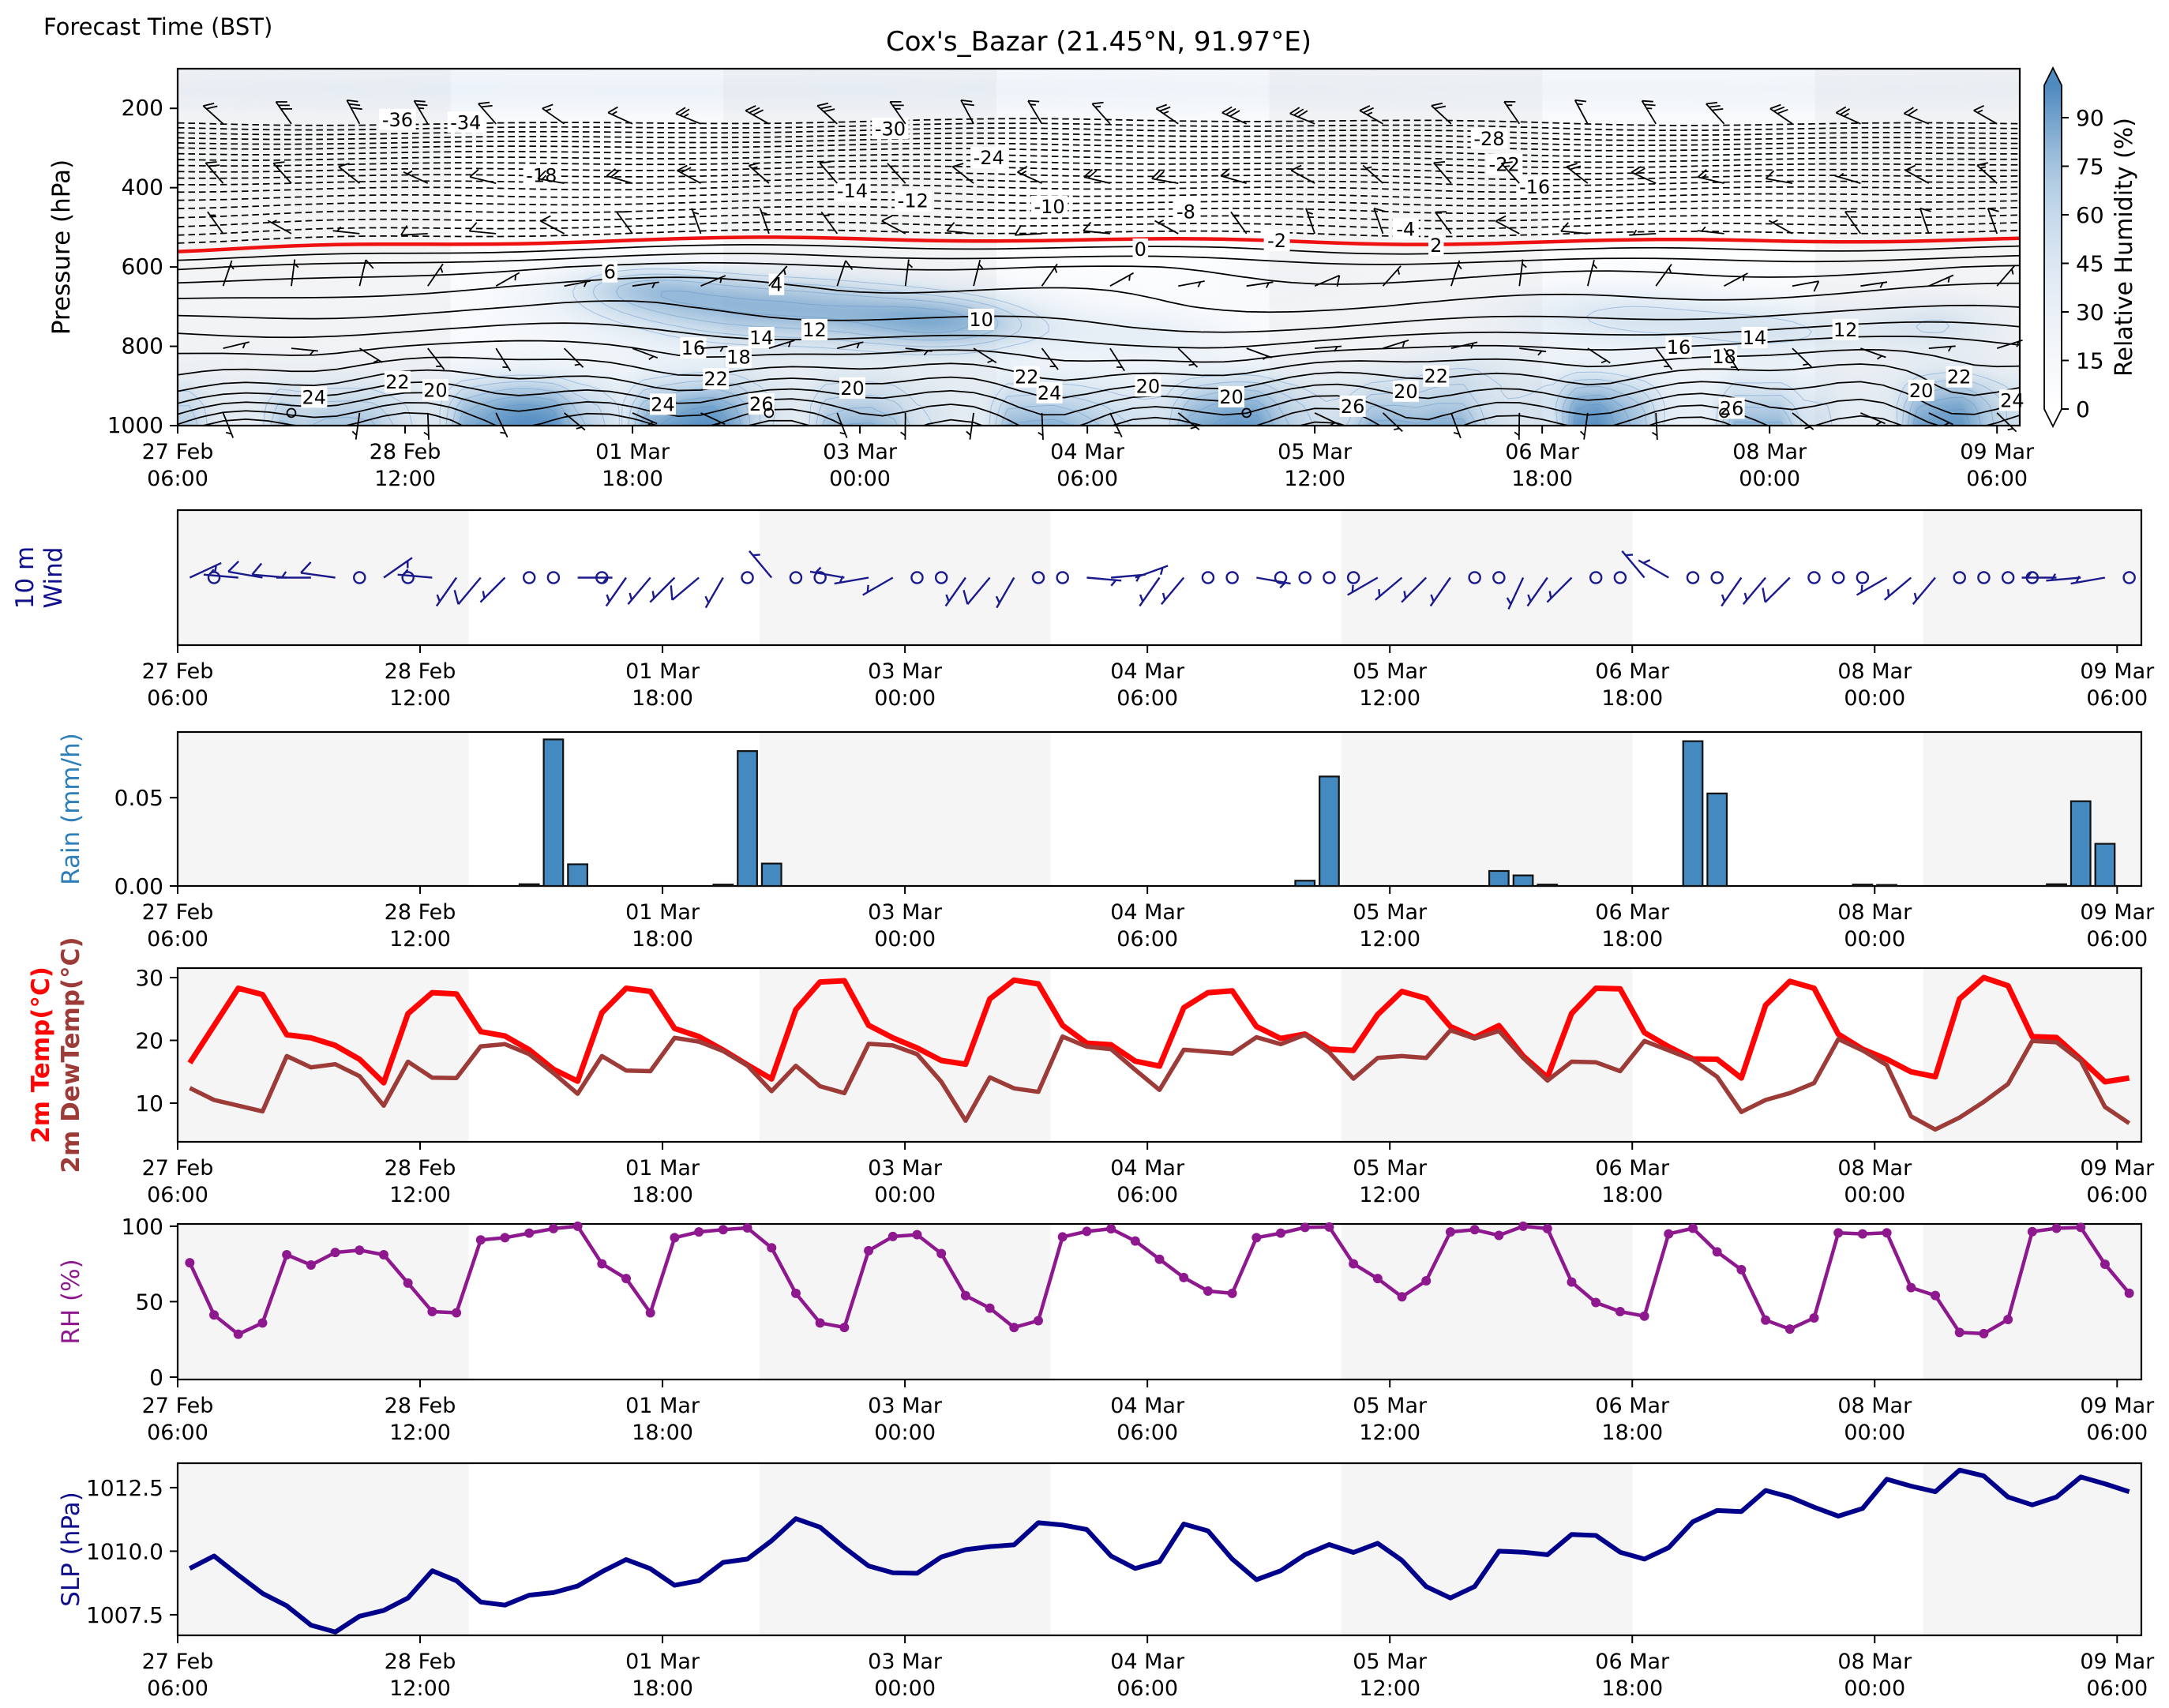  Describe the element at coordinates (905, 1433) in the screenshot. I see `x-tick-label-time: 00:00` at that location.